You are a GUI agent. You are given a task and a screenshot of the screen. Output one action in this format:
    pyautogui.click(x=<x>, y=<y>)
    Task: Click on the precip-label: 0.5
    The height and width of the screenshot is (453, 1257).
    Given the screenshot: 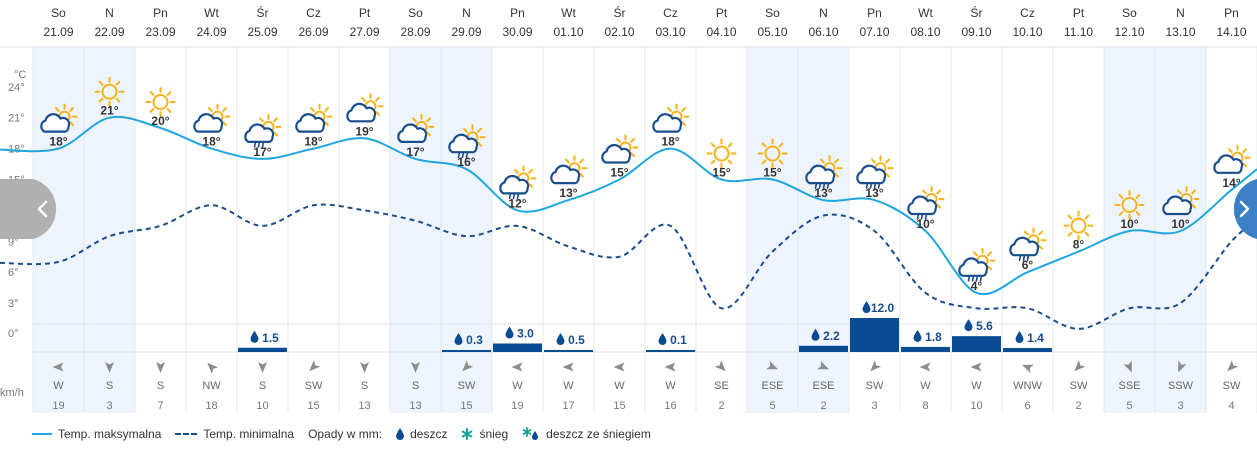 What is the action you would take?
    pyautogui.click(x=576, y=340)
    